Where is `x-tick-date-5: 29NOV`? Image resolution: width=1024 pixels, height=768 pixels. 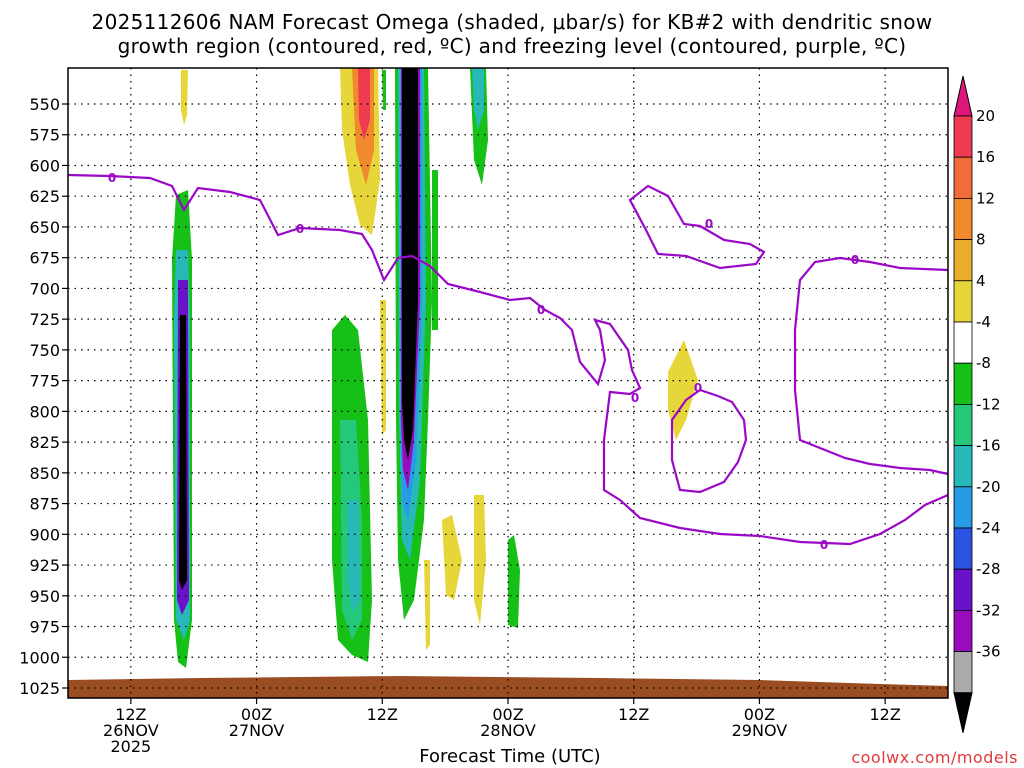
x-tick-date-5: 29NOV is located at coordinates (760, 730).